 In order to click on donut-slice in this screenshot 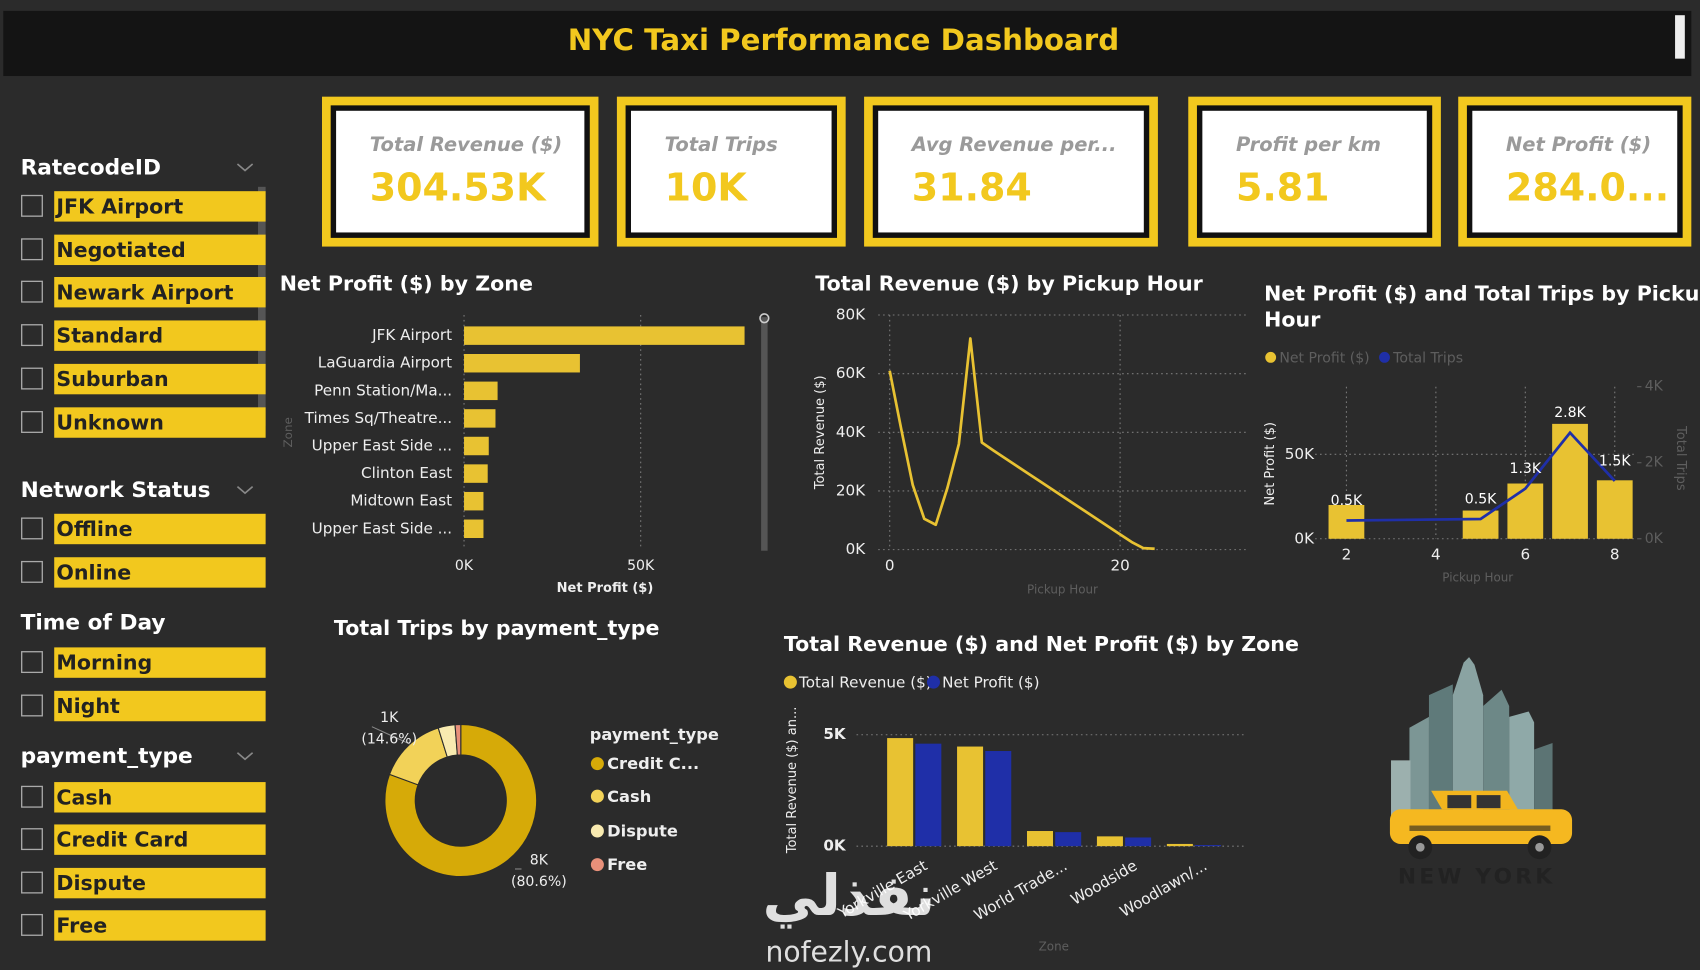, I will do `click(458, 739)`.